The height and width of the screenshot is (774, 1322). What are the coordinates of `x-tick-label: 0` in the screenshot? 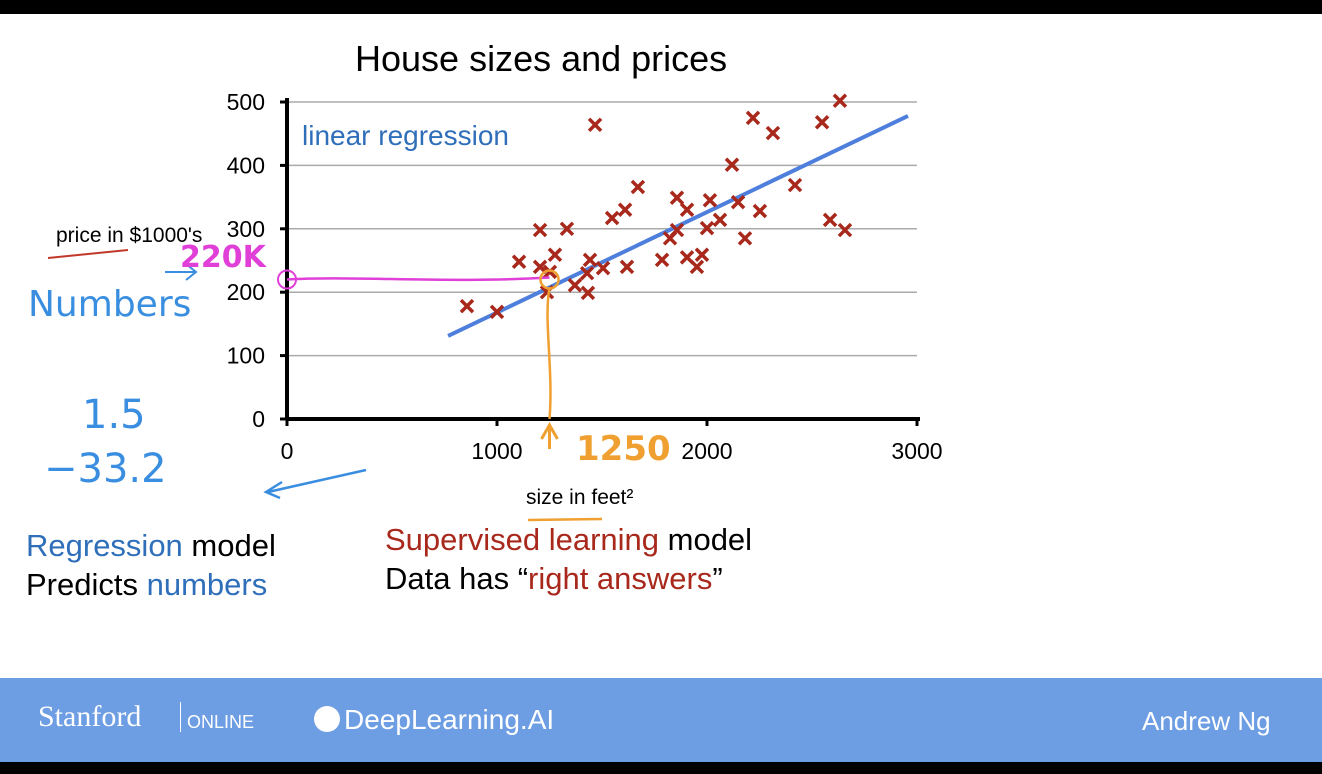 It's located at (287, 451).